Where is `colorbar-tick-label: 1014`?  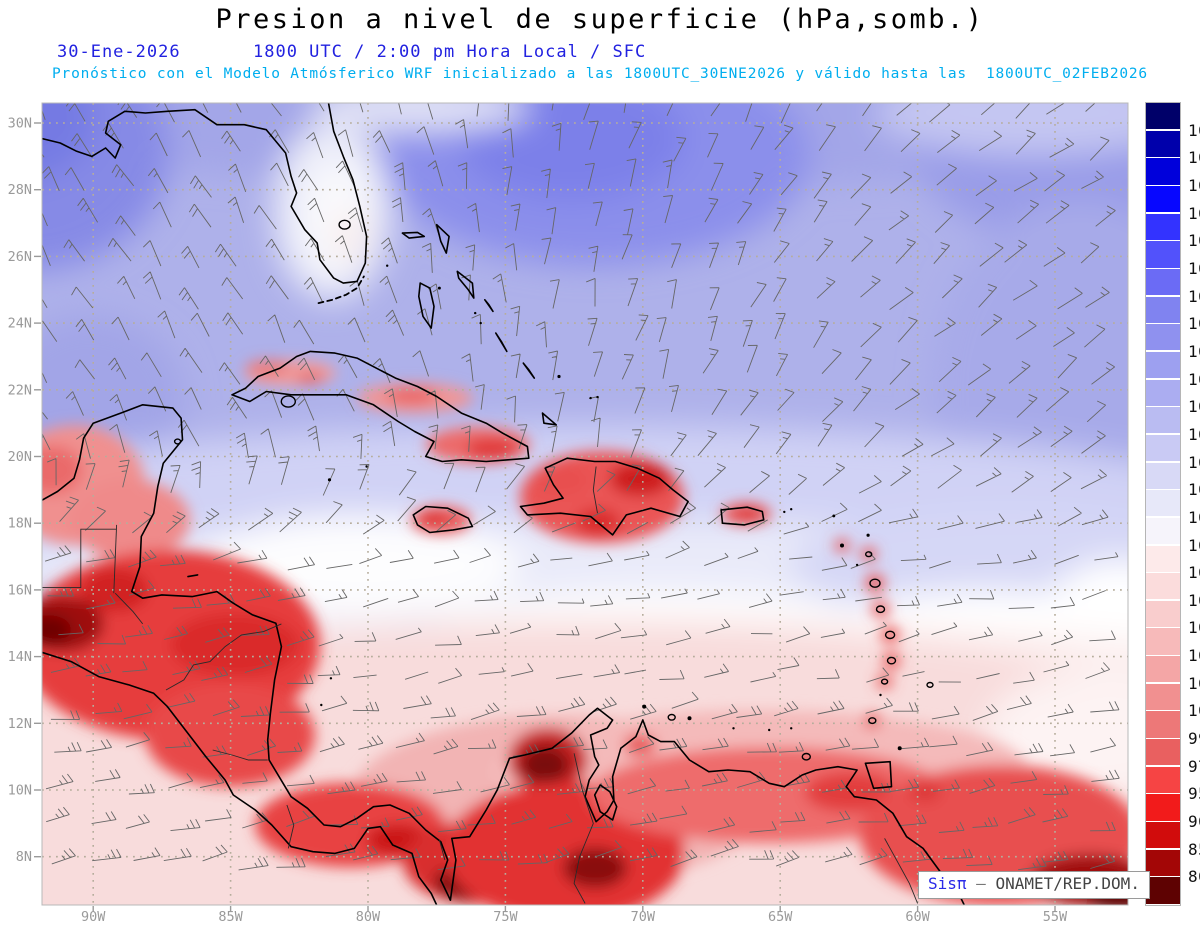
colorbar-tick-label: 1014 is located at coordinates (1194, 490).